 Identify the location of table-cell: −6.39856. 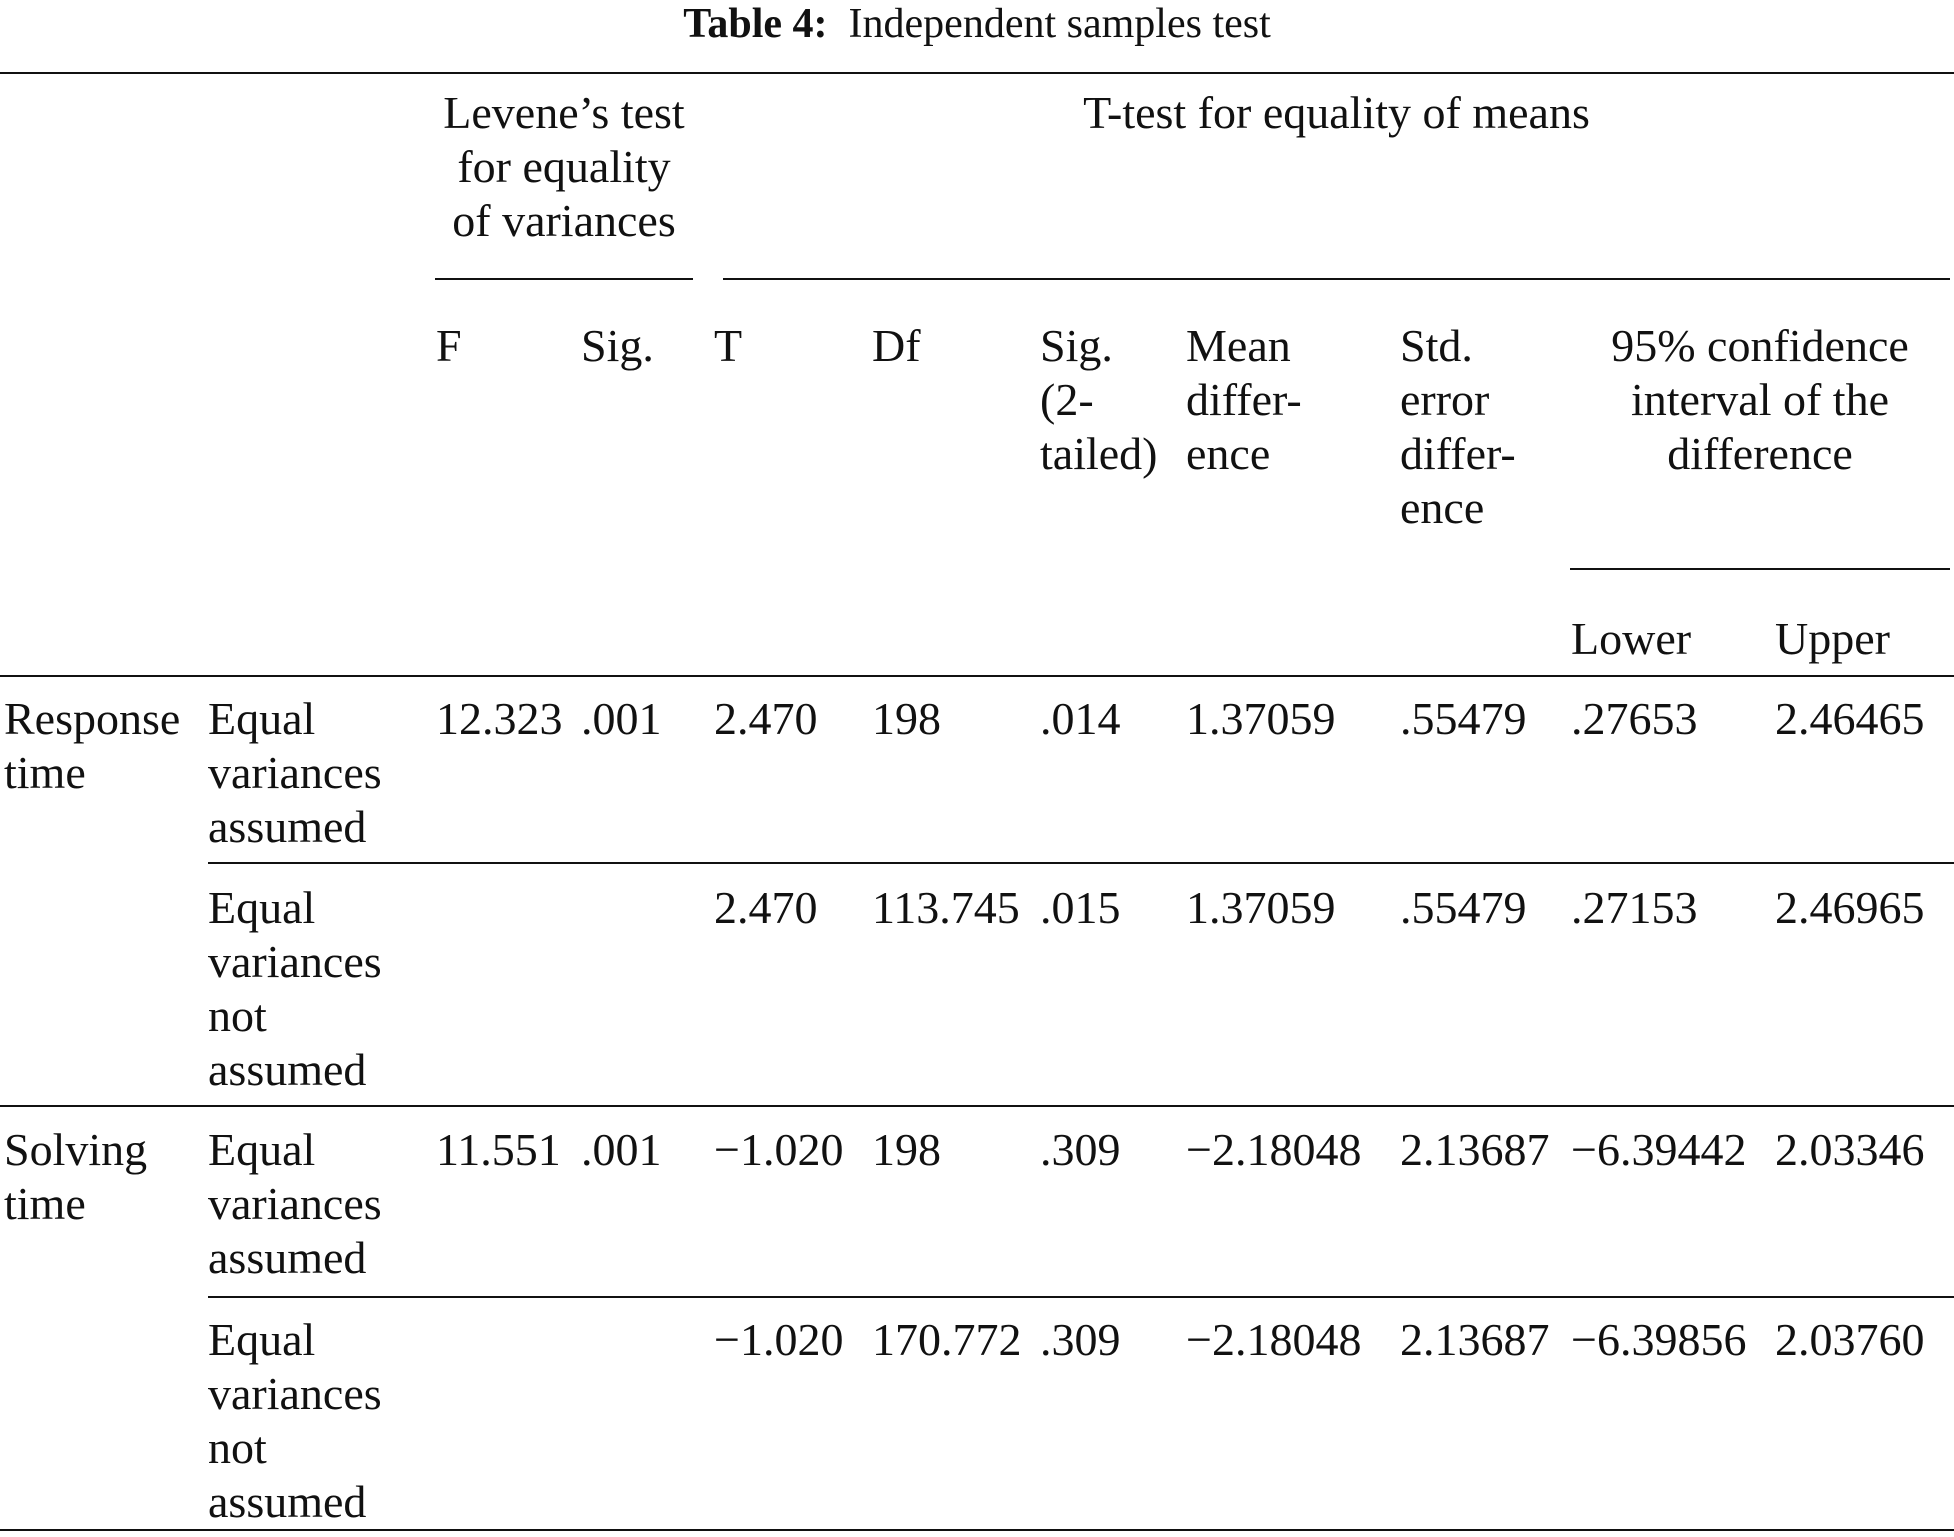
(1659, 1339).